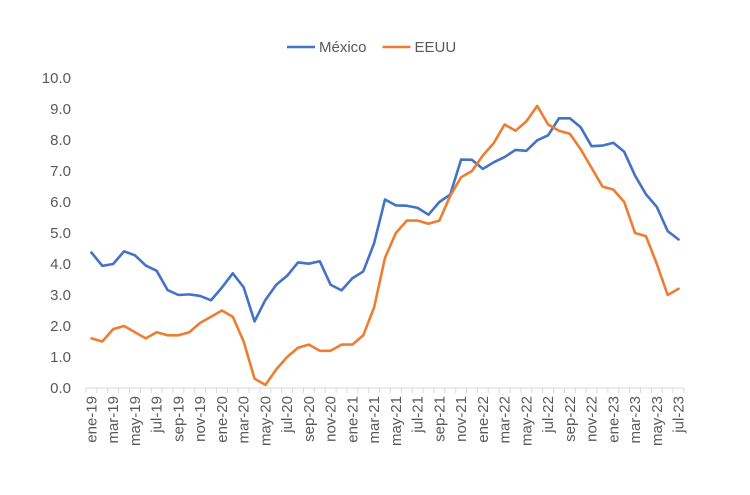 This screenshot has height=495, width=750. What do you see at coordinates (343, 47) in the screenshot?
I see `legend-label: México` at bounding box center [343, 47].